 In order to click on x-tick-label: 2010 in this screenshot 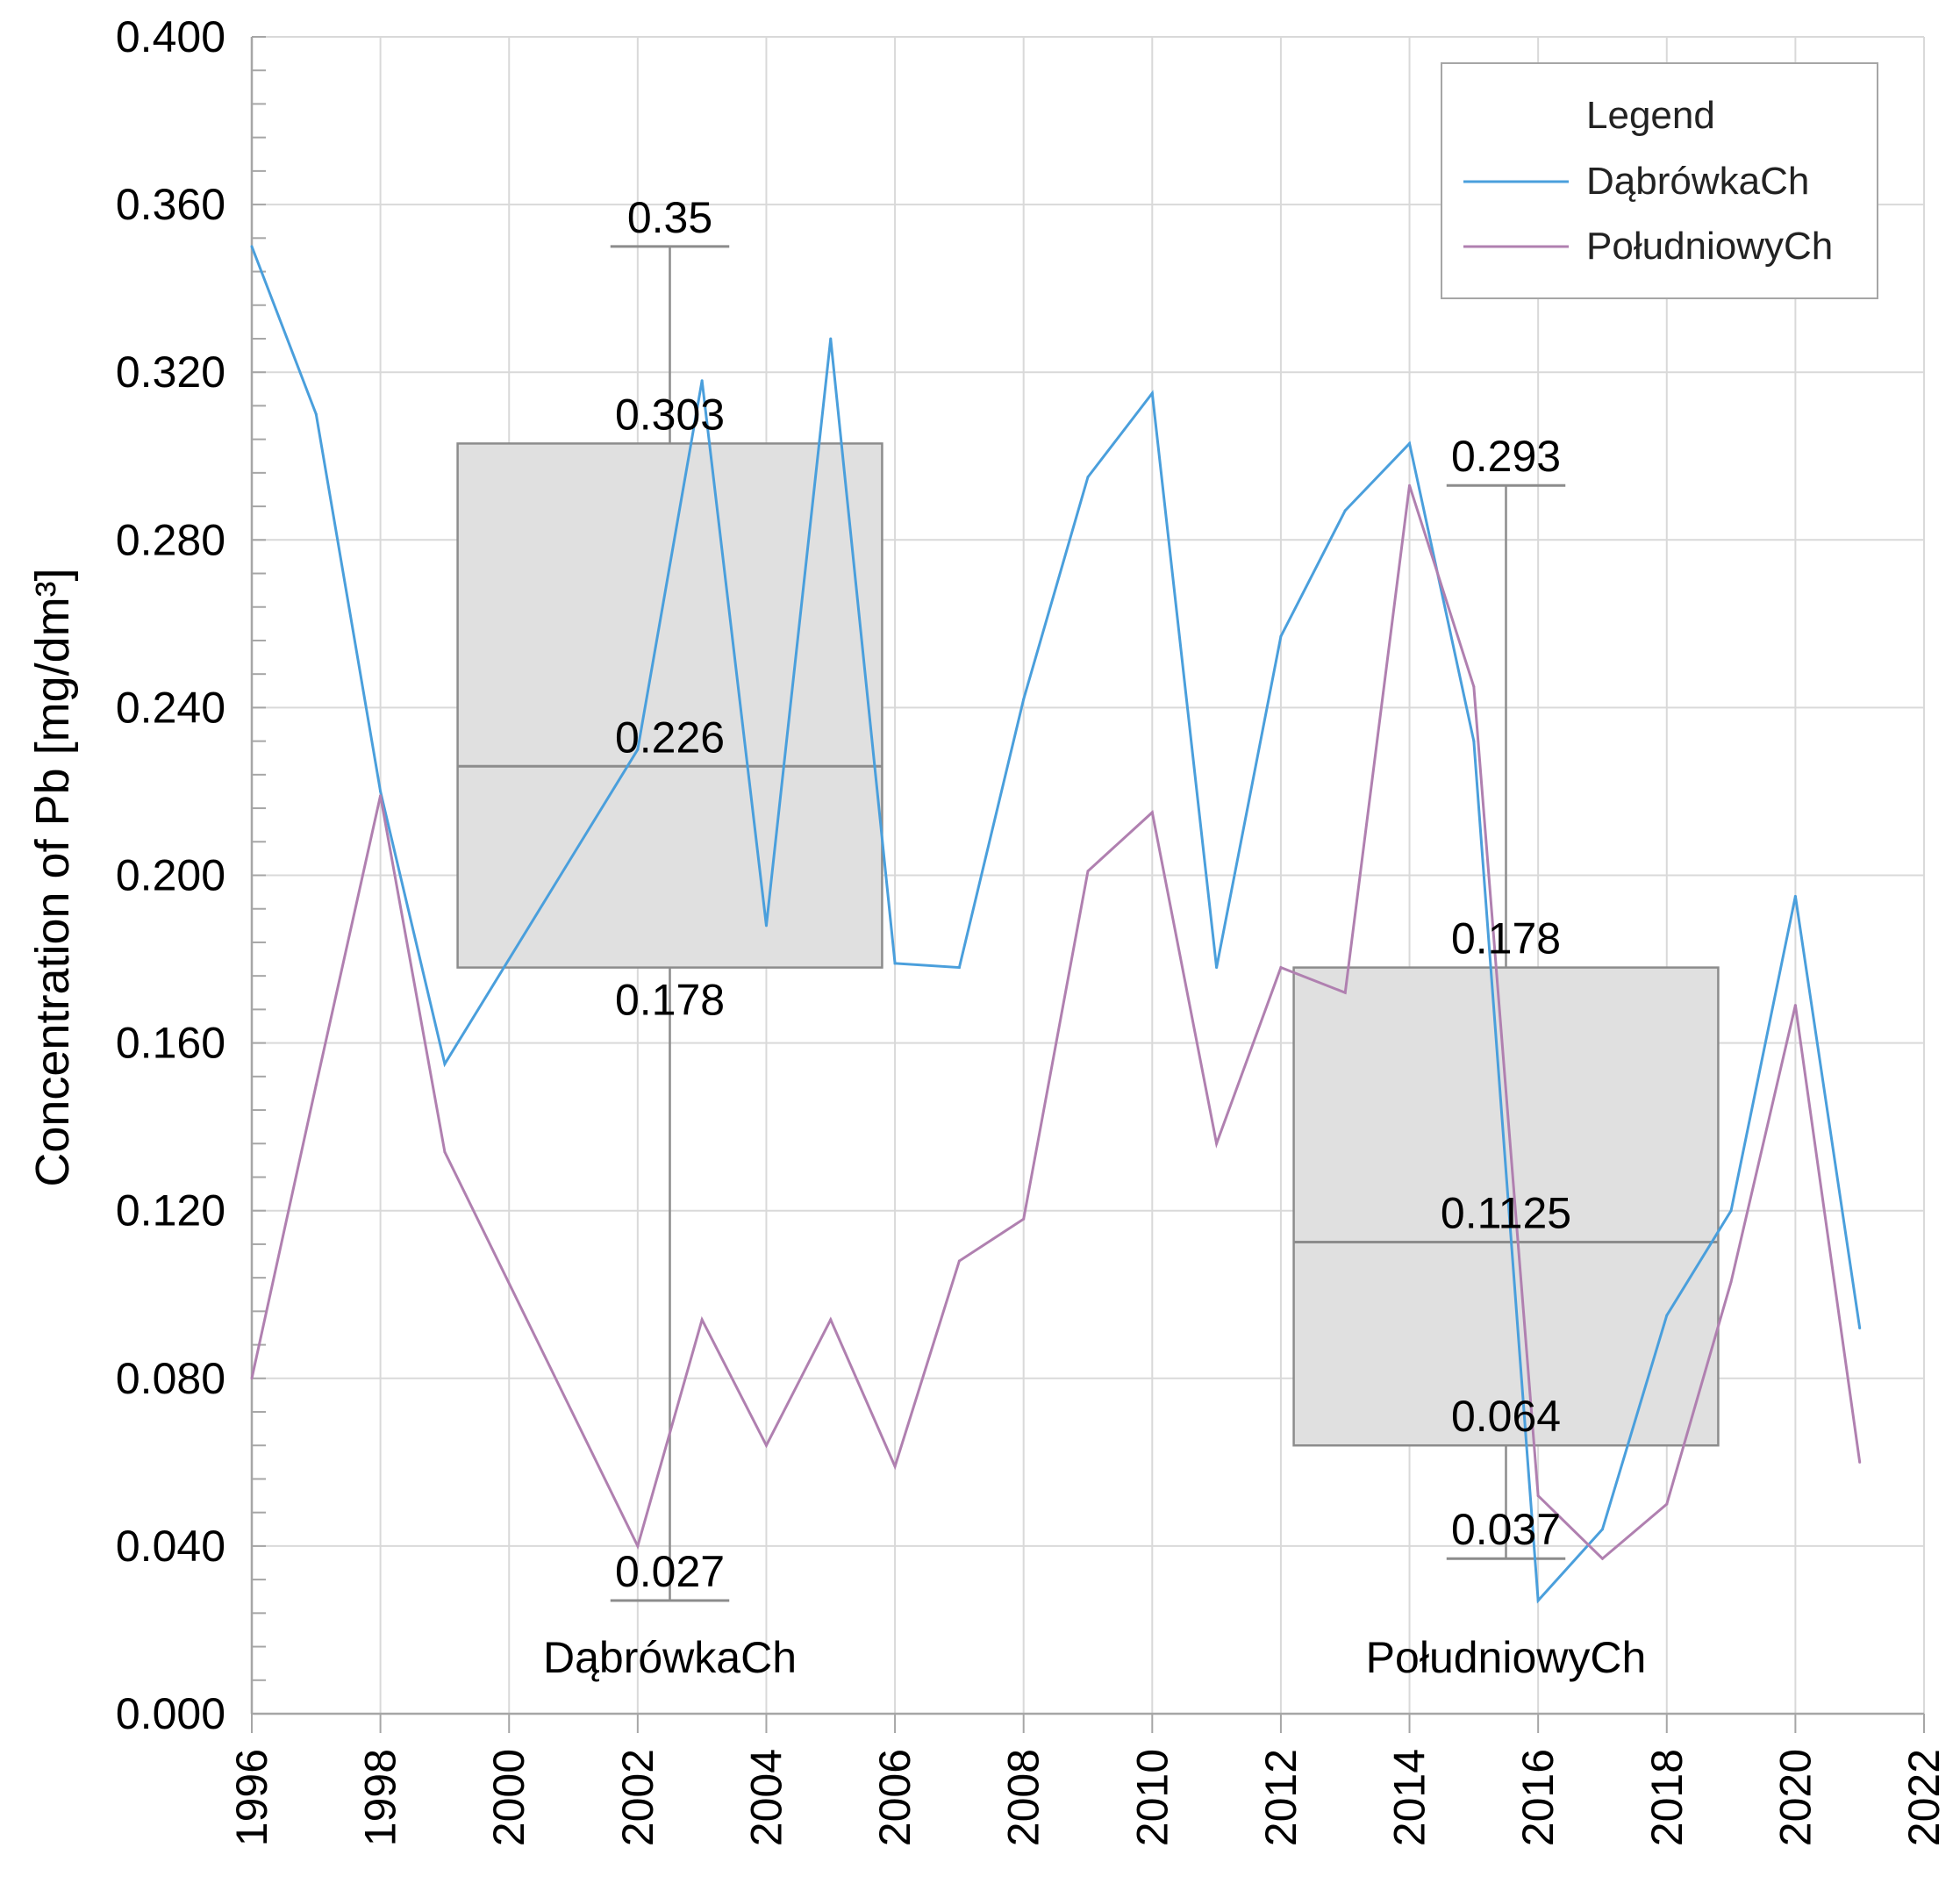, I will do `click(1152, 1797)`.